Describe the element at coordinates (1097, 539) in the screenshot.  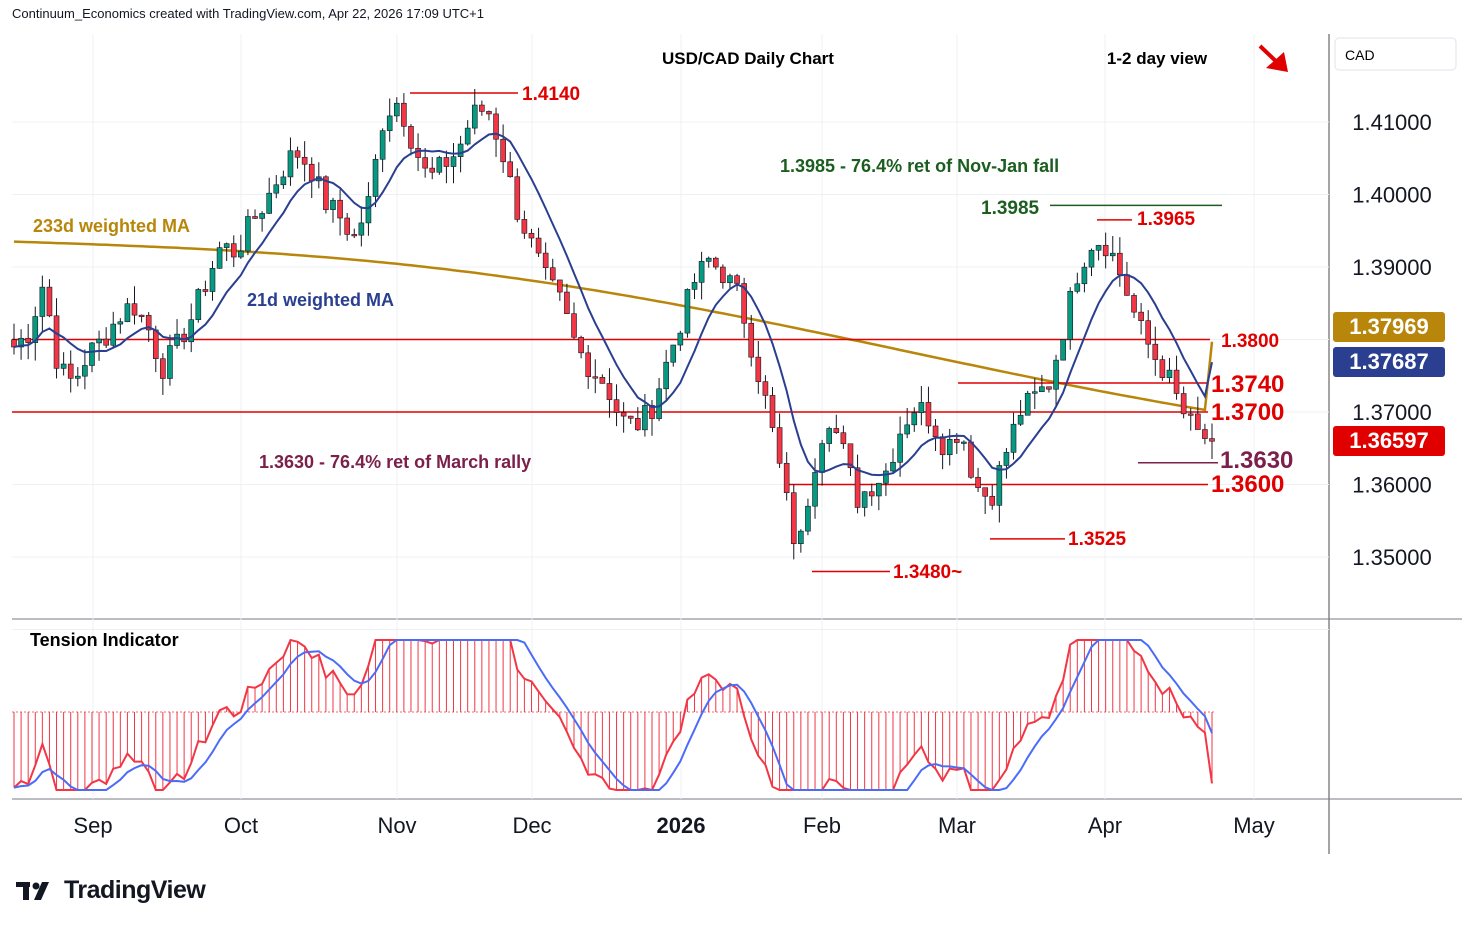
I see `level-label-1.3525: 1.3525` at that location.